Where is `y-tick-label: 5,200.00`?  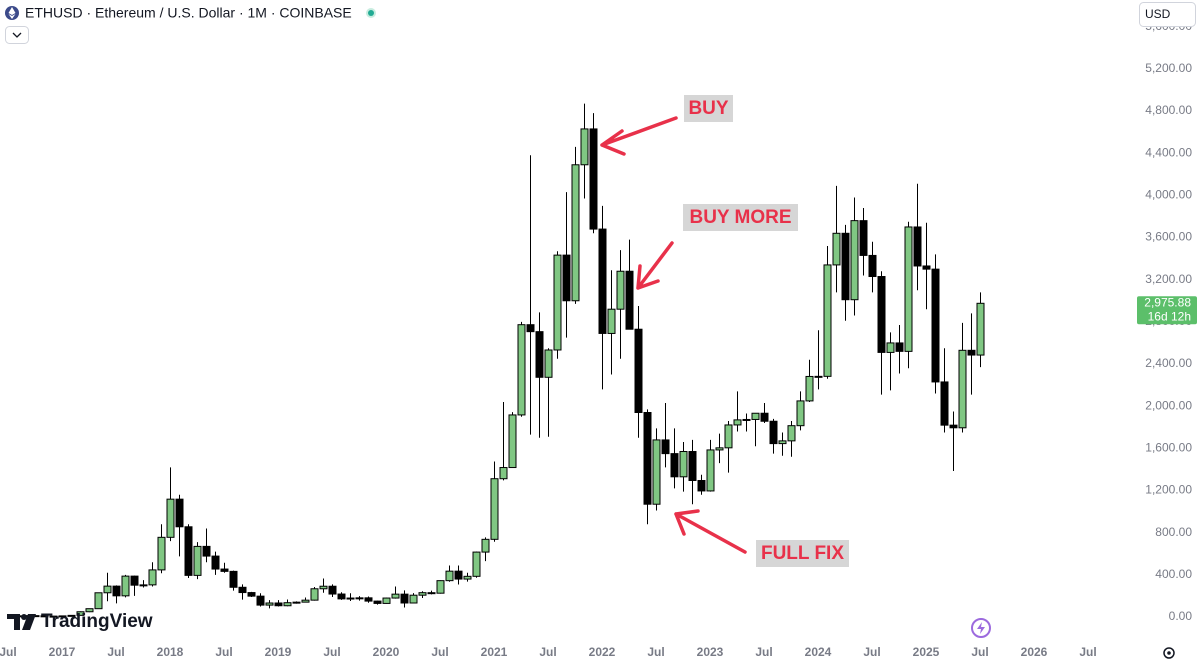
y-tick-label: 5,200.00 is located at coordinates (1168, 68).